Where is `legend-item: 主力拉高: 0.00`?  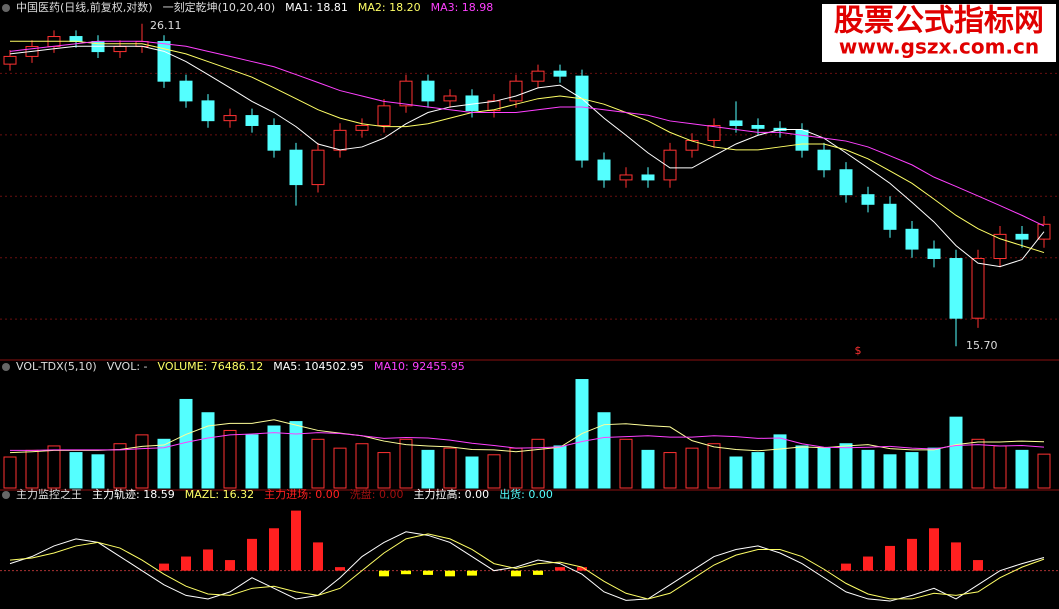
legend-item: 主力拉高: 0.00 is located at coordinates (451, 494).